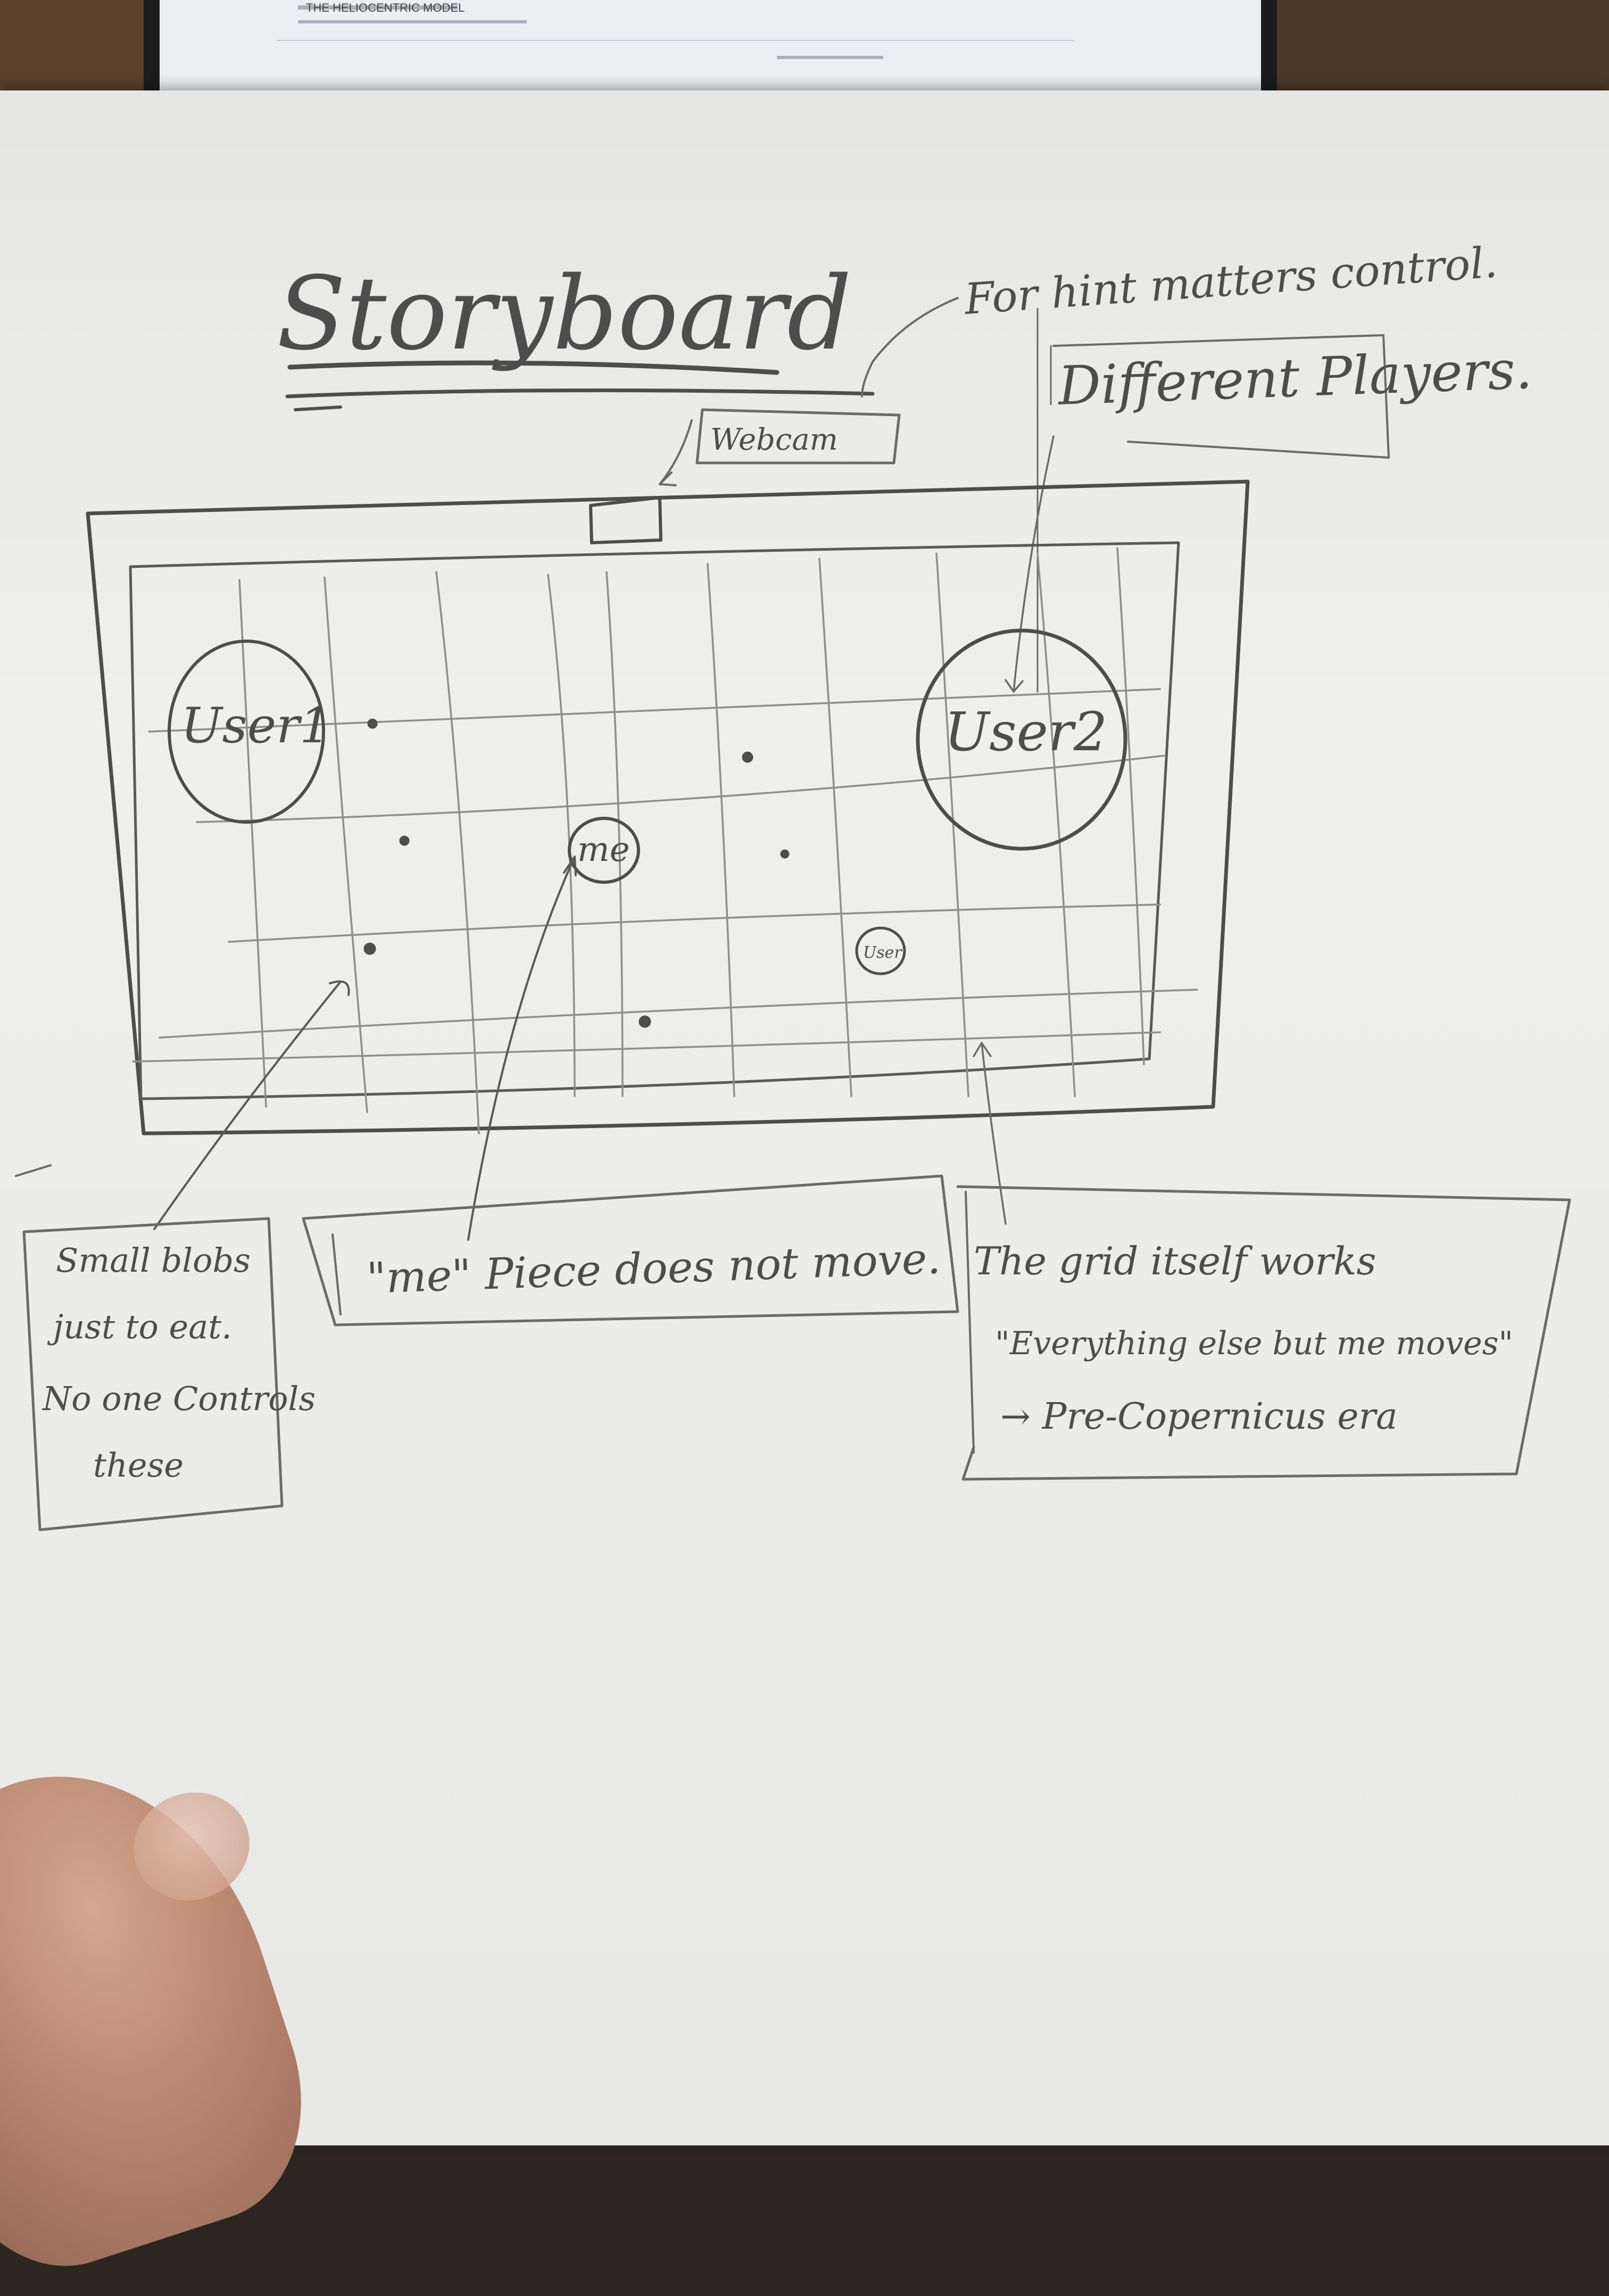  I want to click on user2-label: User2, so click(1025, 732).